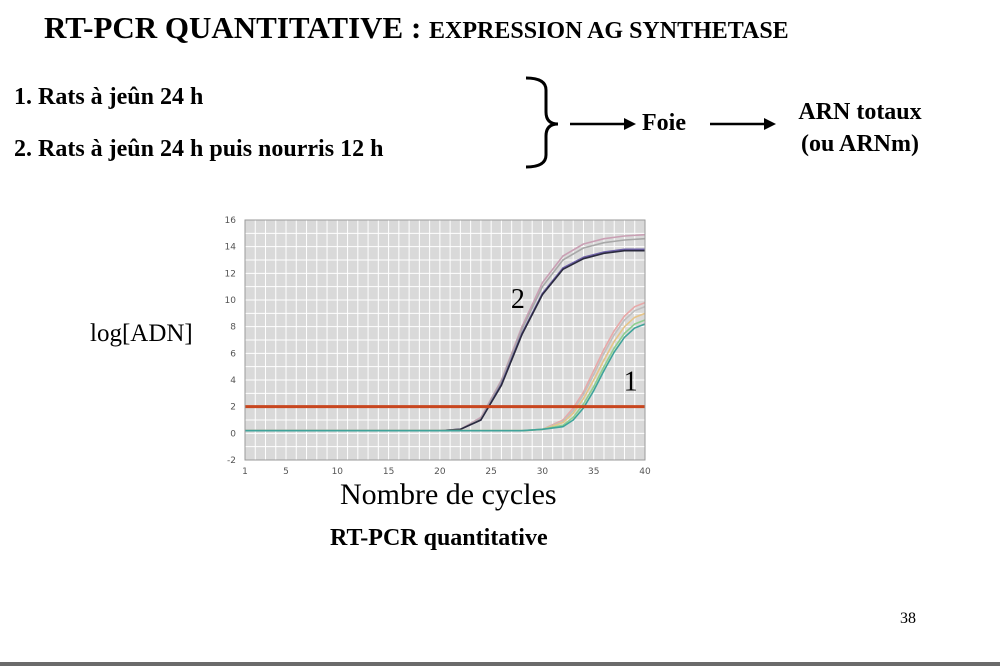 The height and width of the screenshot is (666, 1000). I want to click on curve-label: 1, so click(631, 382).